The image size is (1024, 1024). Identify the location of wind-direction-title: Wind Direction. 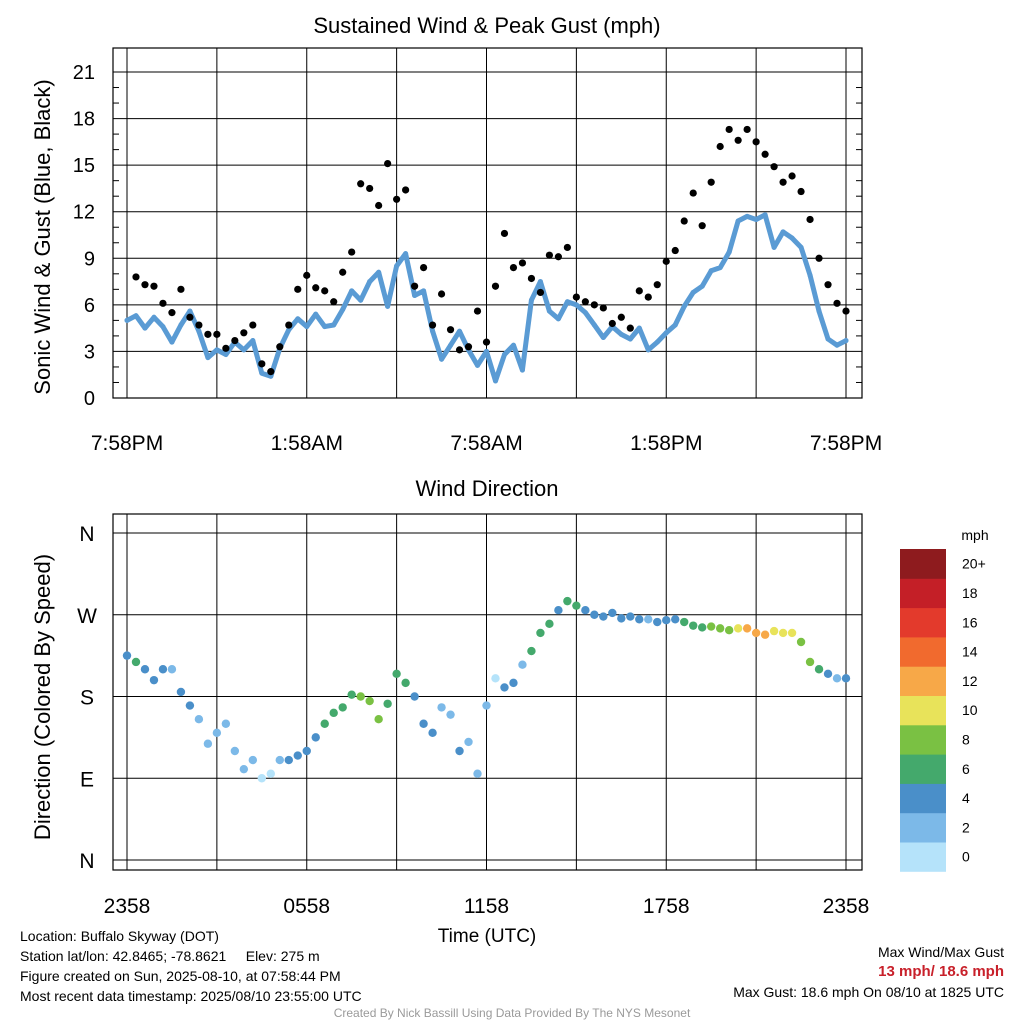
(486, 488).